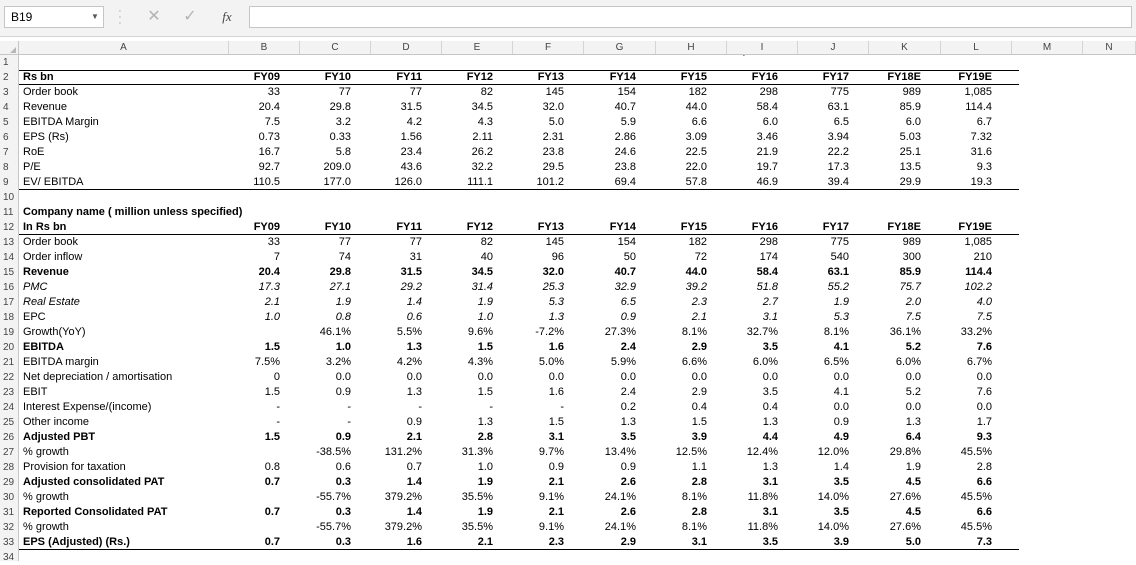 The height and width of the screenshot is (565, 1136). I want to click on table-cell: 6.7%, so click(979, 362).